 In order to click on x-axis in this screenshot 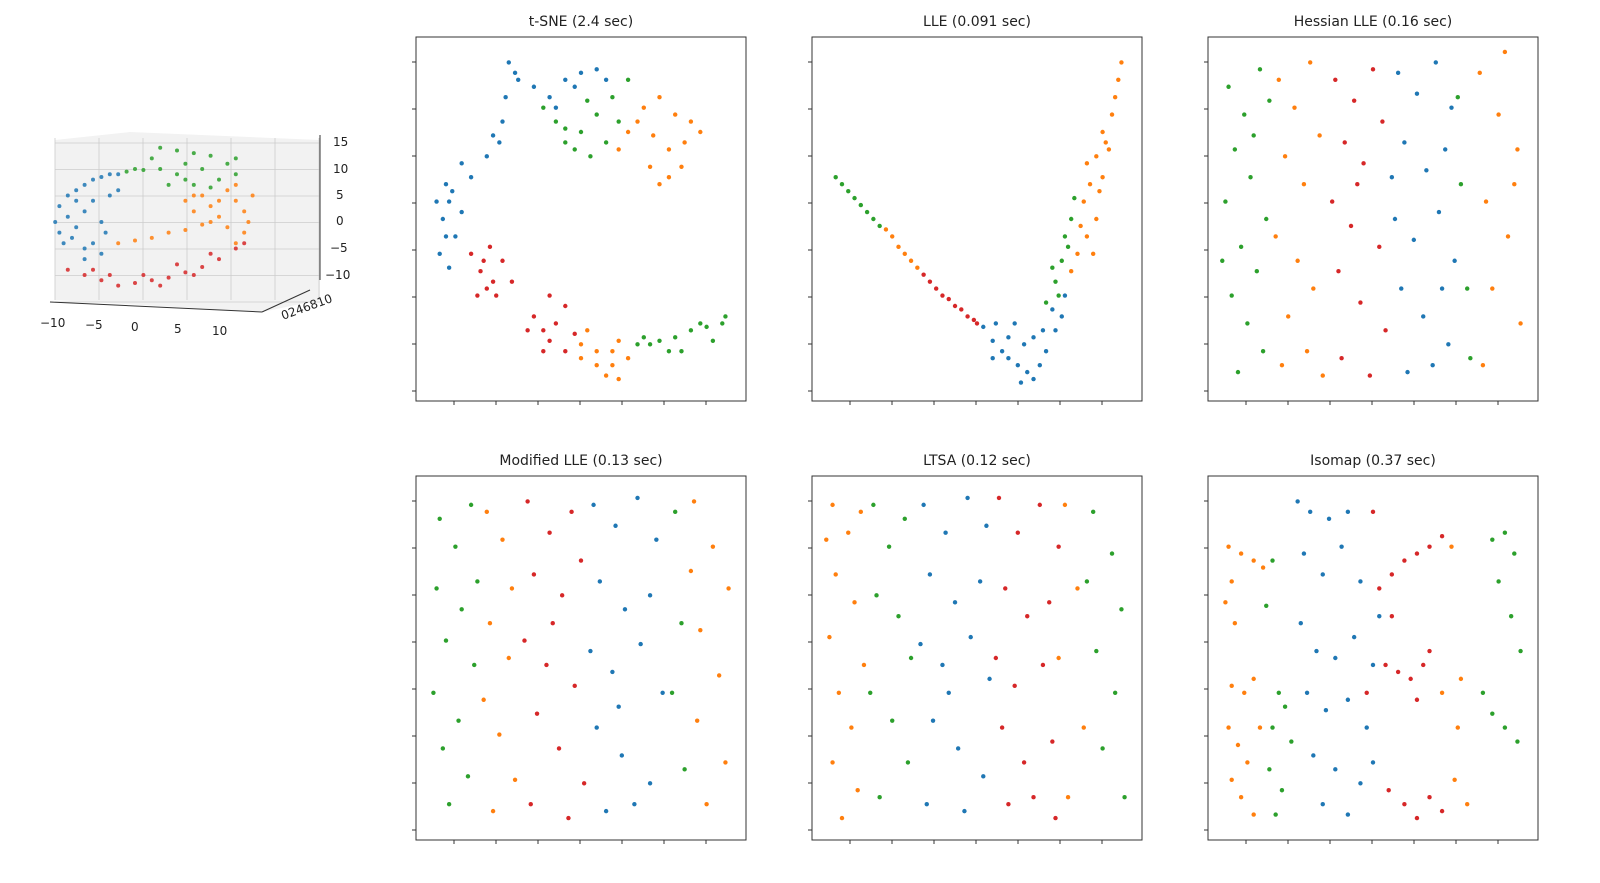, I will do `click(156, 307)`.